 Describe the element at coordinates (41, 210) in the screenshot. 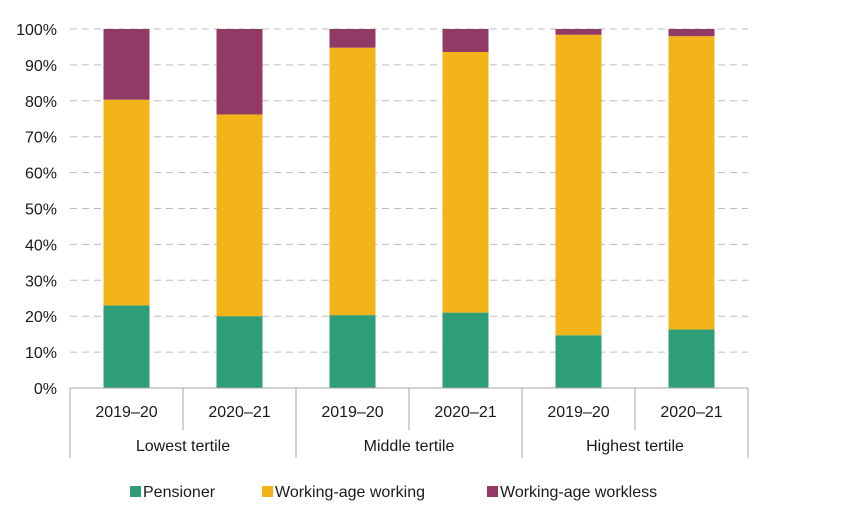

I see `y-tick-label: 50%` at that location.